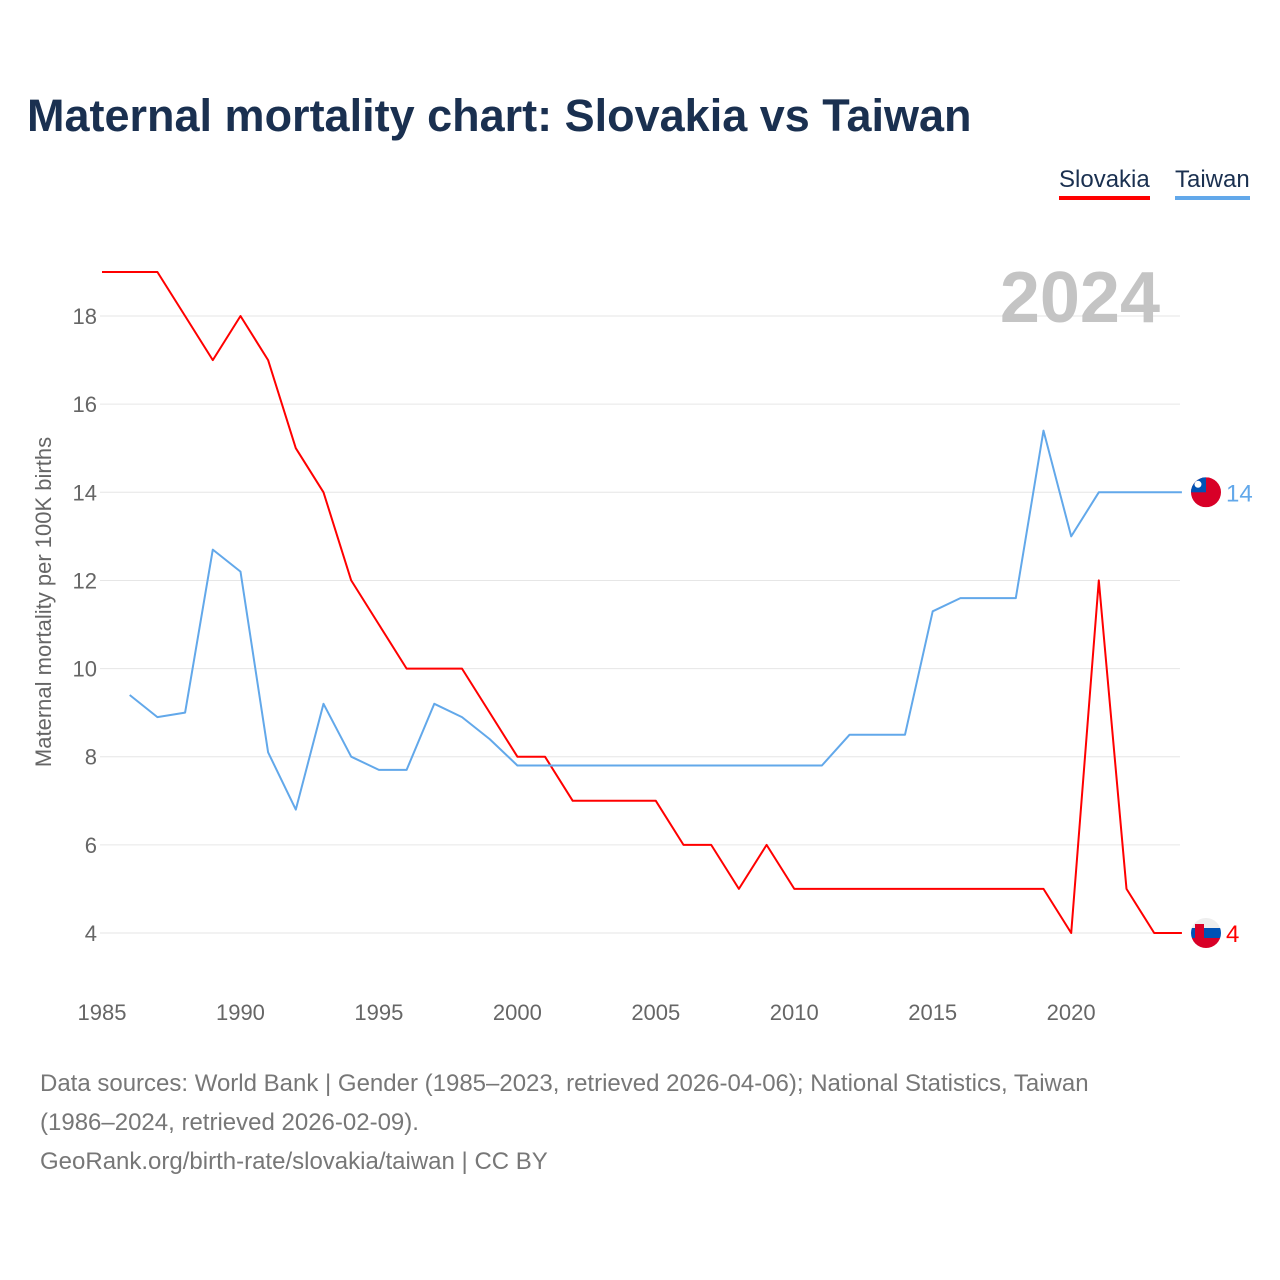 Image resolution: width=1280 pixels, height=1280 pixels. I want to click on x-tick-label: 1990, so click(240, 1012).